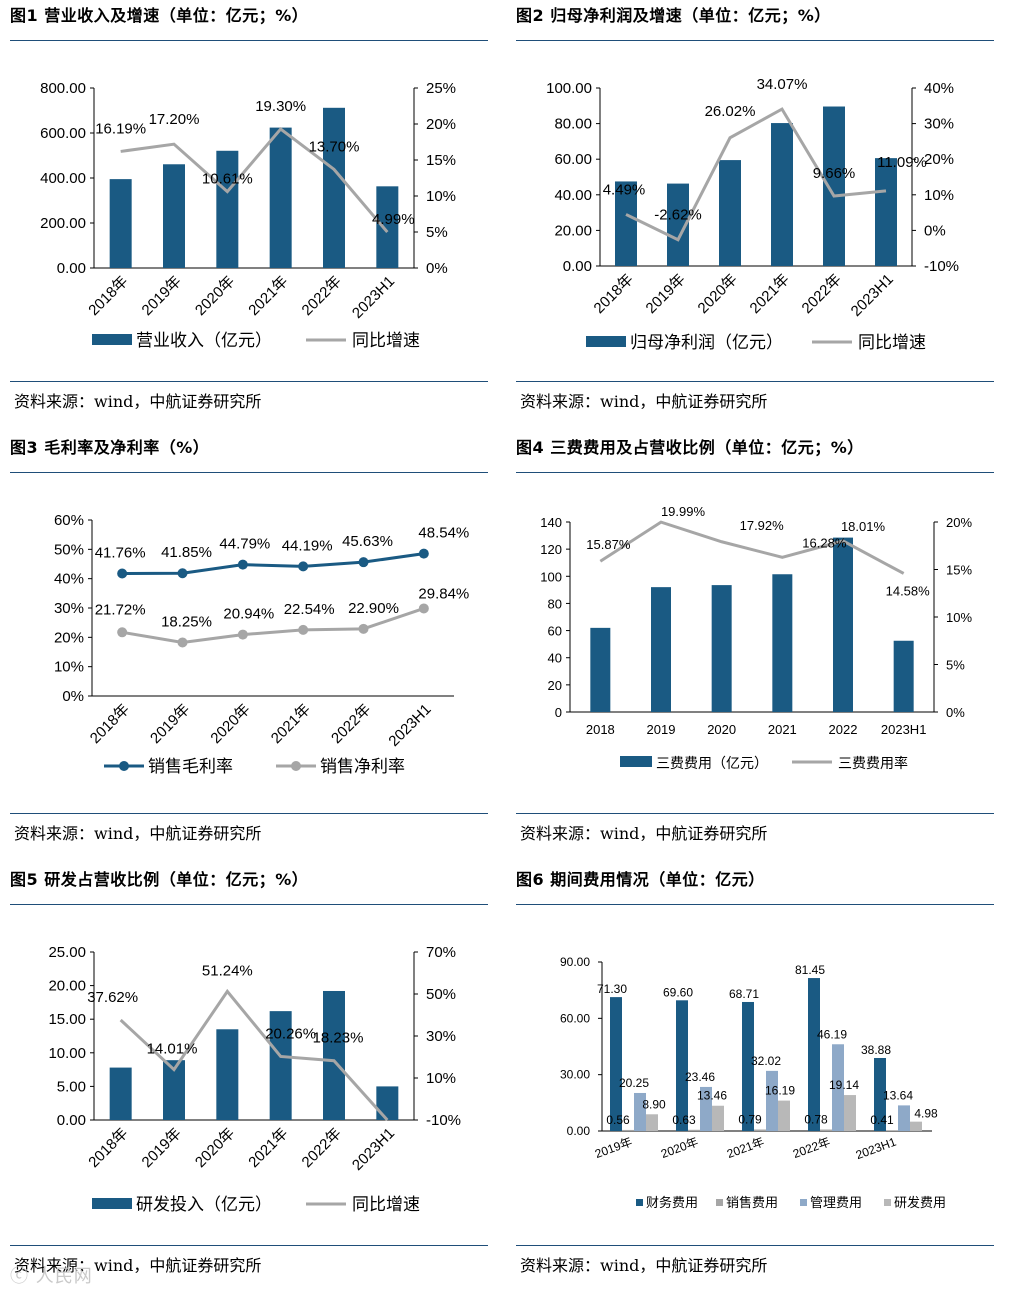  Describe the element at coordinates (124, 766) in the screenshot. I see `legend-marker` at that location.